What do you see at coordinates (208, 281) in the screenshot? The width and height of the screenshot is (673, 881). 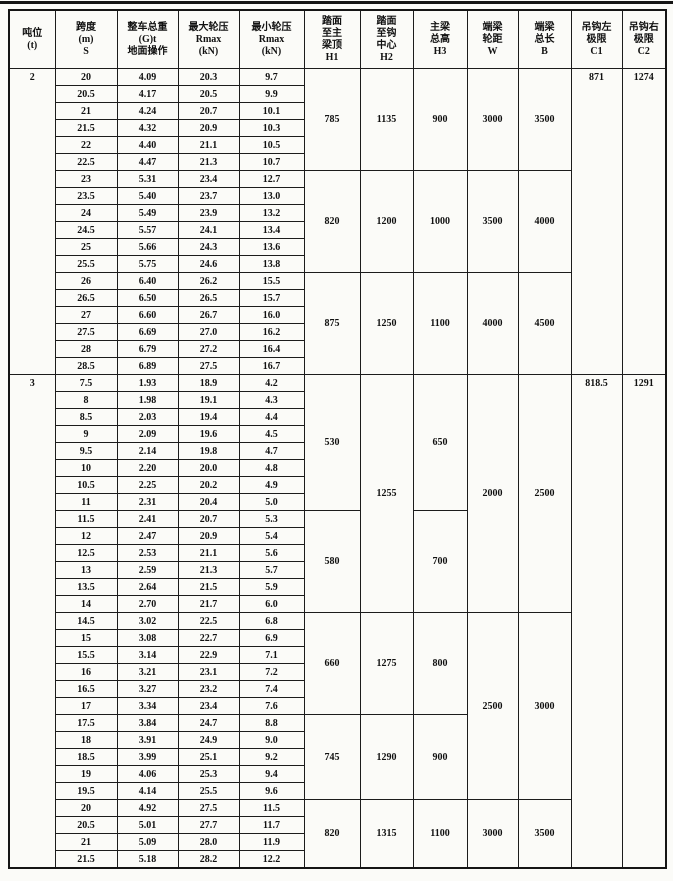 I see `cell-rmax: 26.2` at bounding box center [208, 281].